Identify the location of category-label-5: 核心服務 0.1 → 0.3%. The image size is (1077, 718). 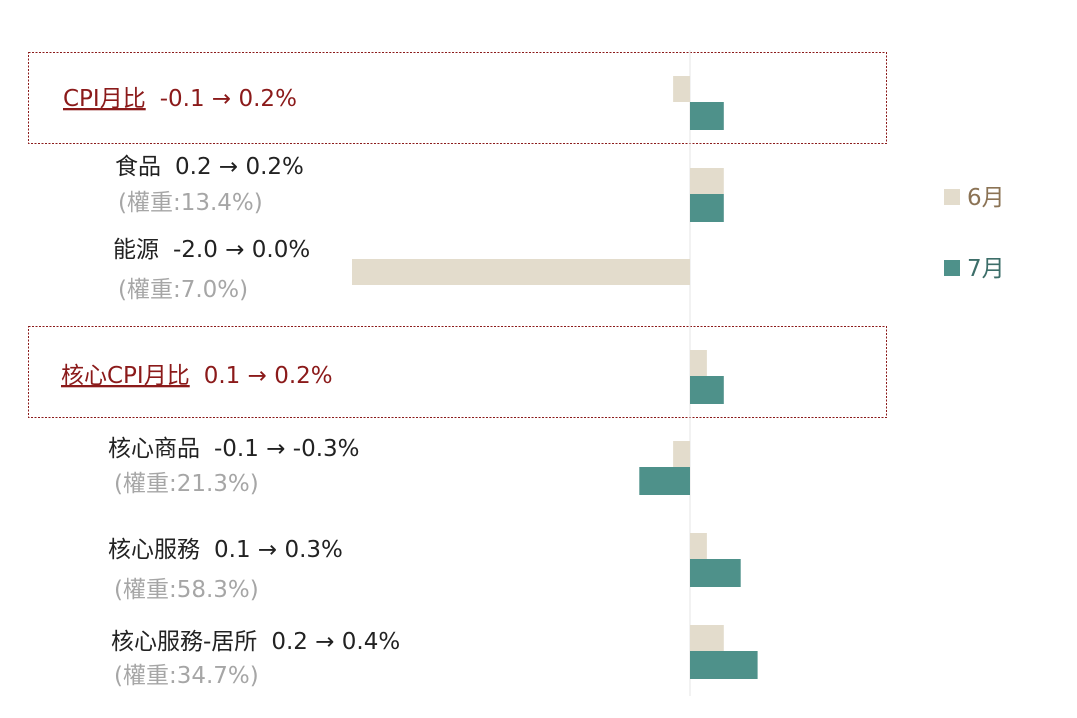
(225, 550).